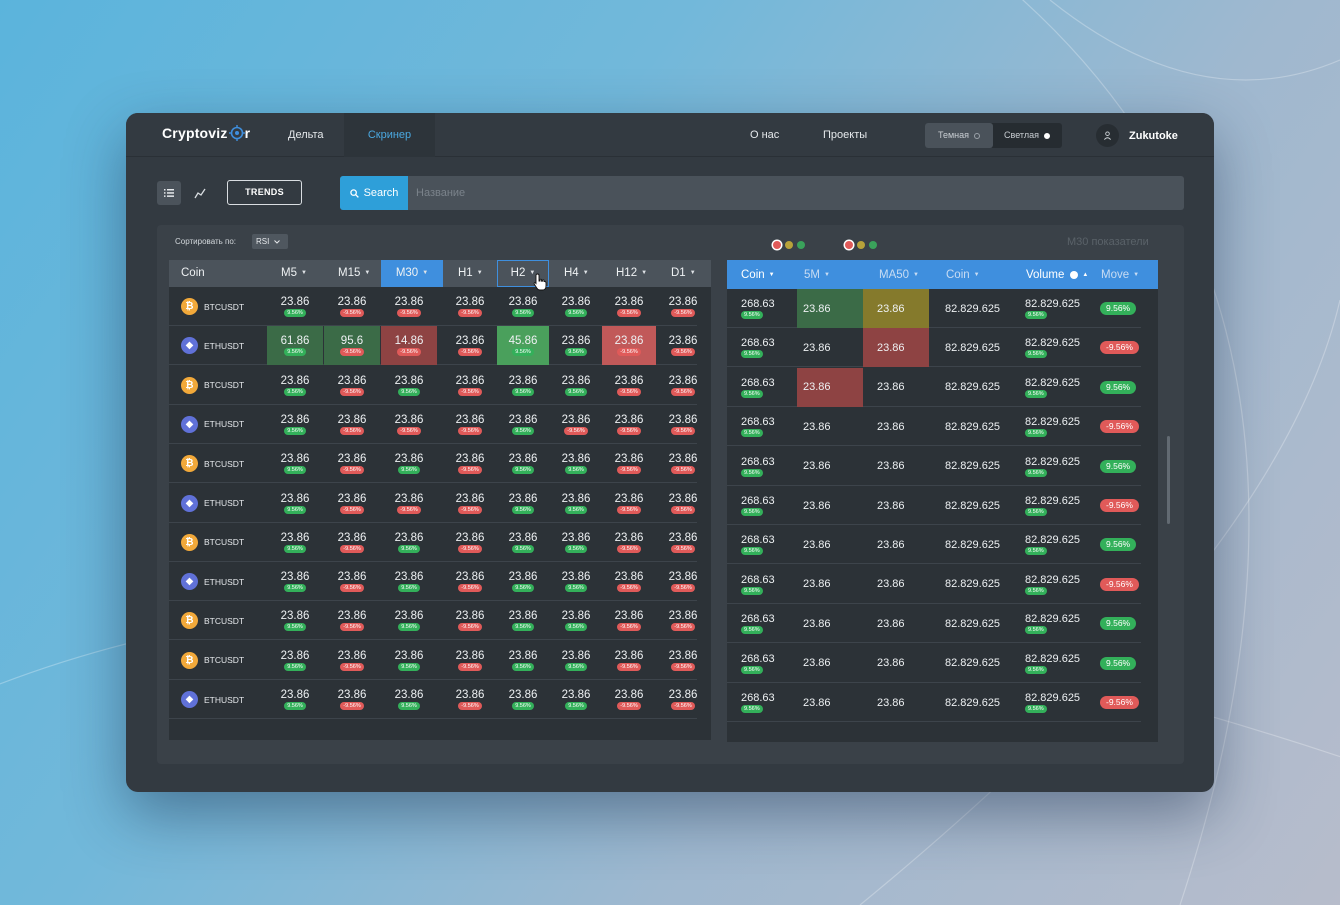  What do you see at coordinates (212, 306) in the screenshot?
I see `coin-cell: ₿ BTCUSDT` at bounding box center [212, 306].